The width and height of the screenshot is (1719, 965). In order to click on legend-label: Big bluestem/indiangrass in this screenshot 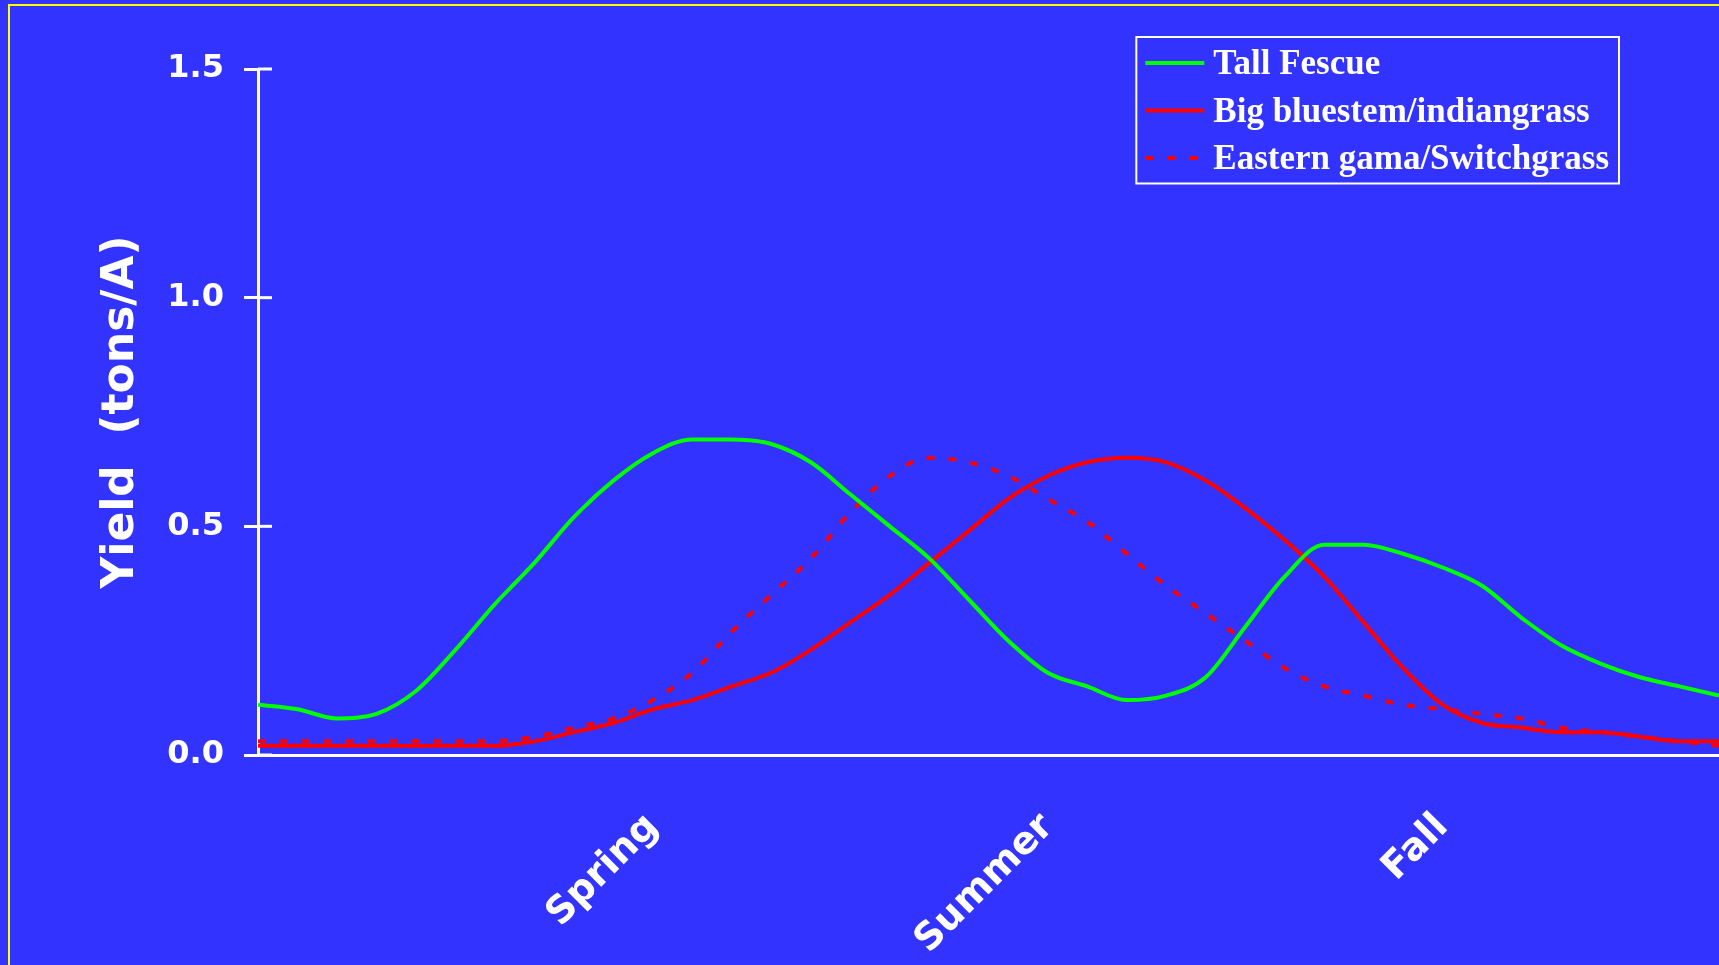, I will do `click(1401, 110)`.